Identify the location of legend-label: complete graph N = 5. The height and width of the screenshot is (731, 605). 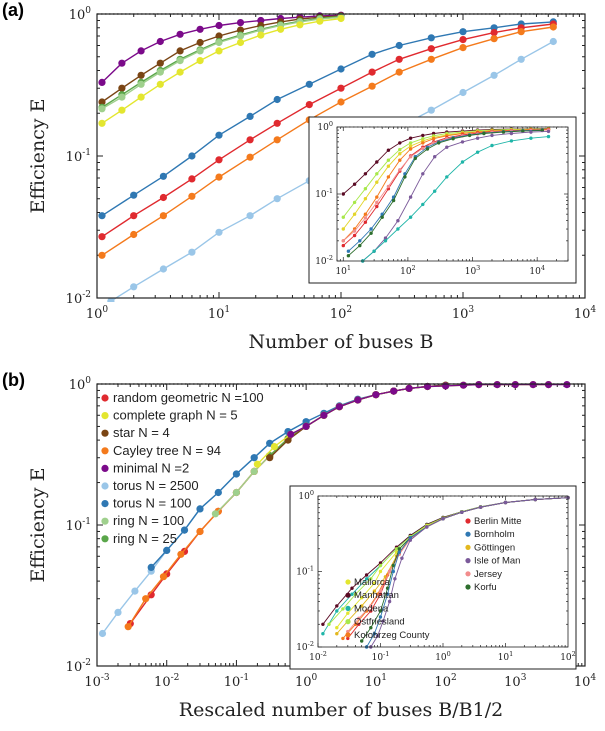
(175, 415).